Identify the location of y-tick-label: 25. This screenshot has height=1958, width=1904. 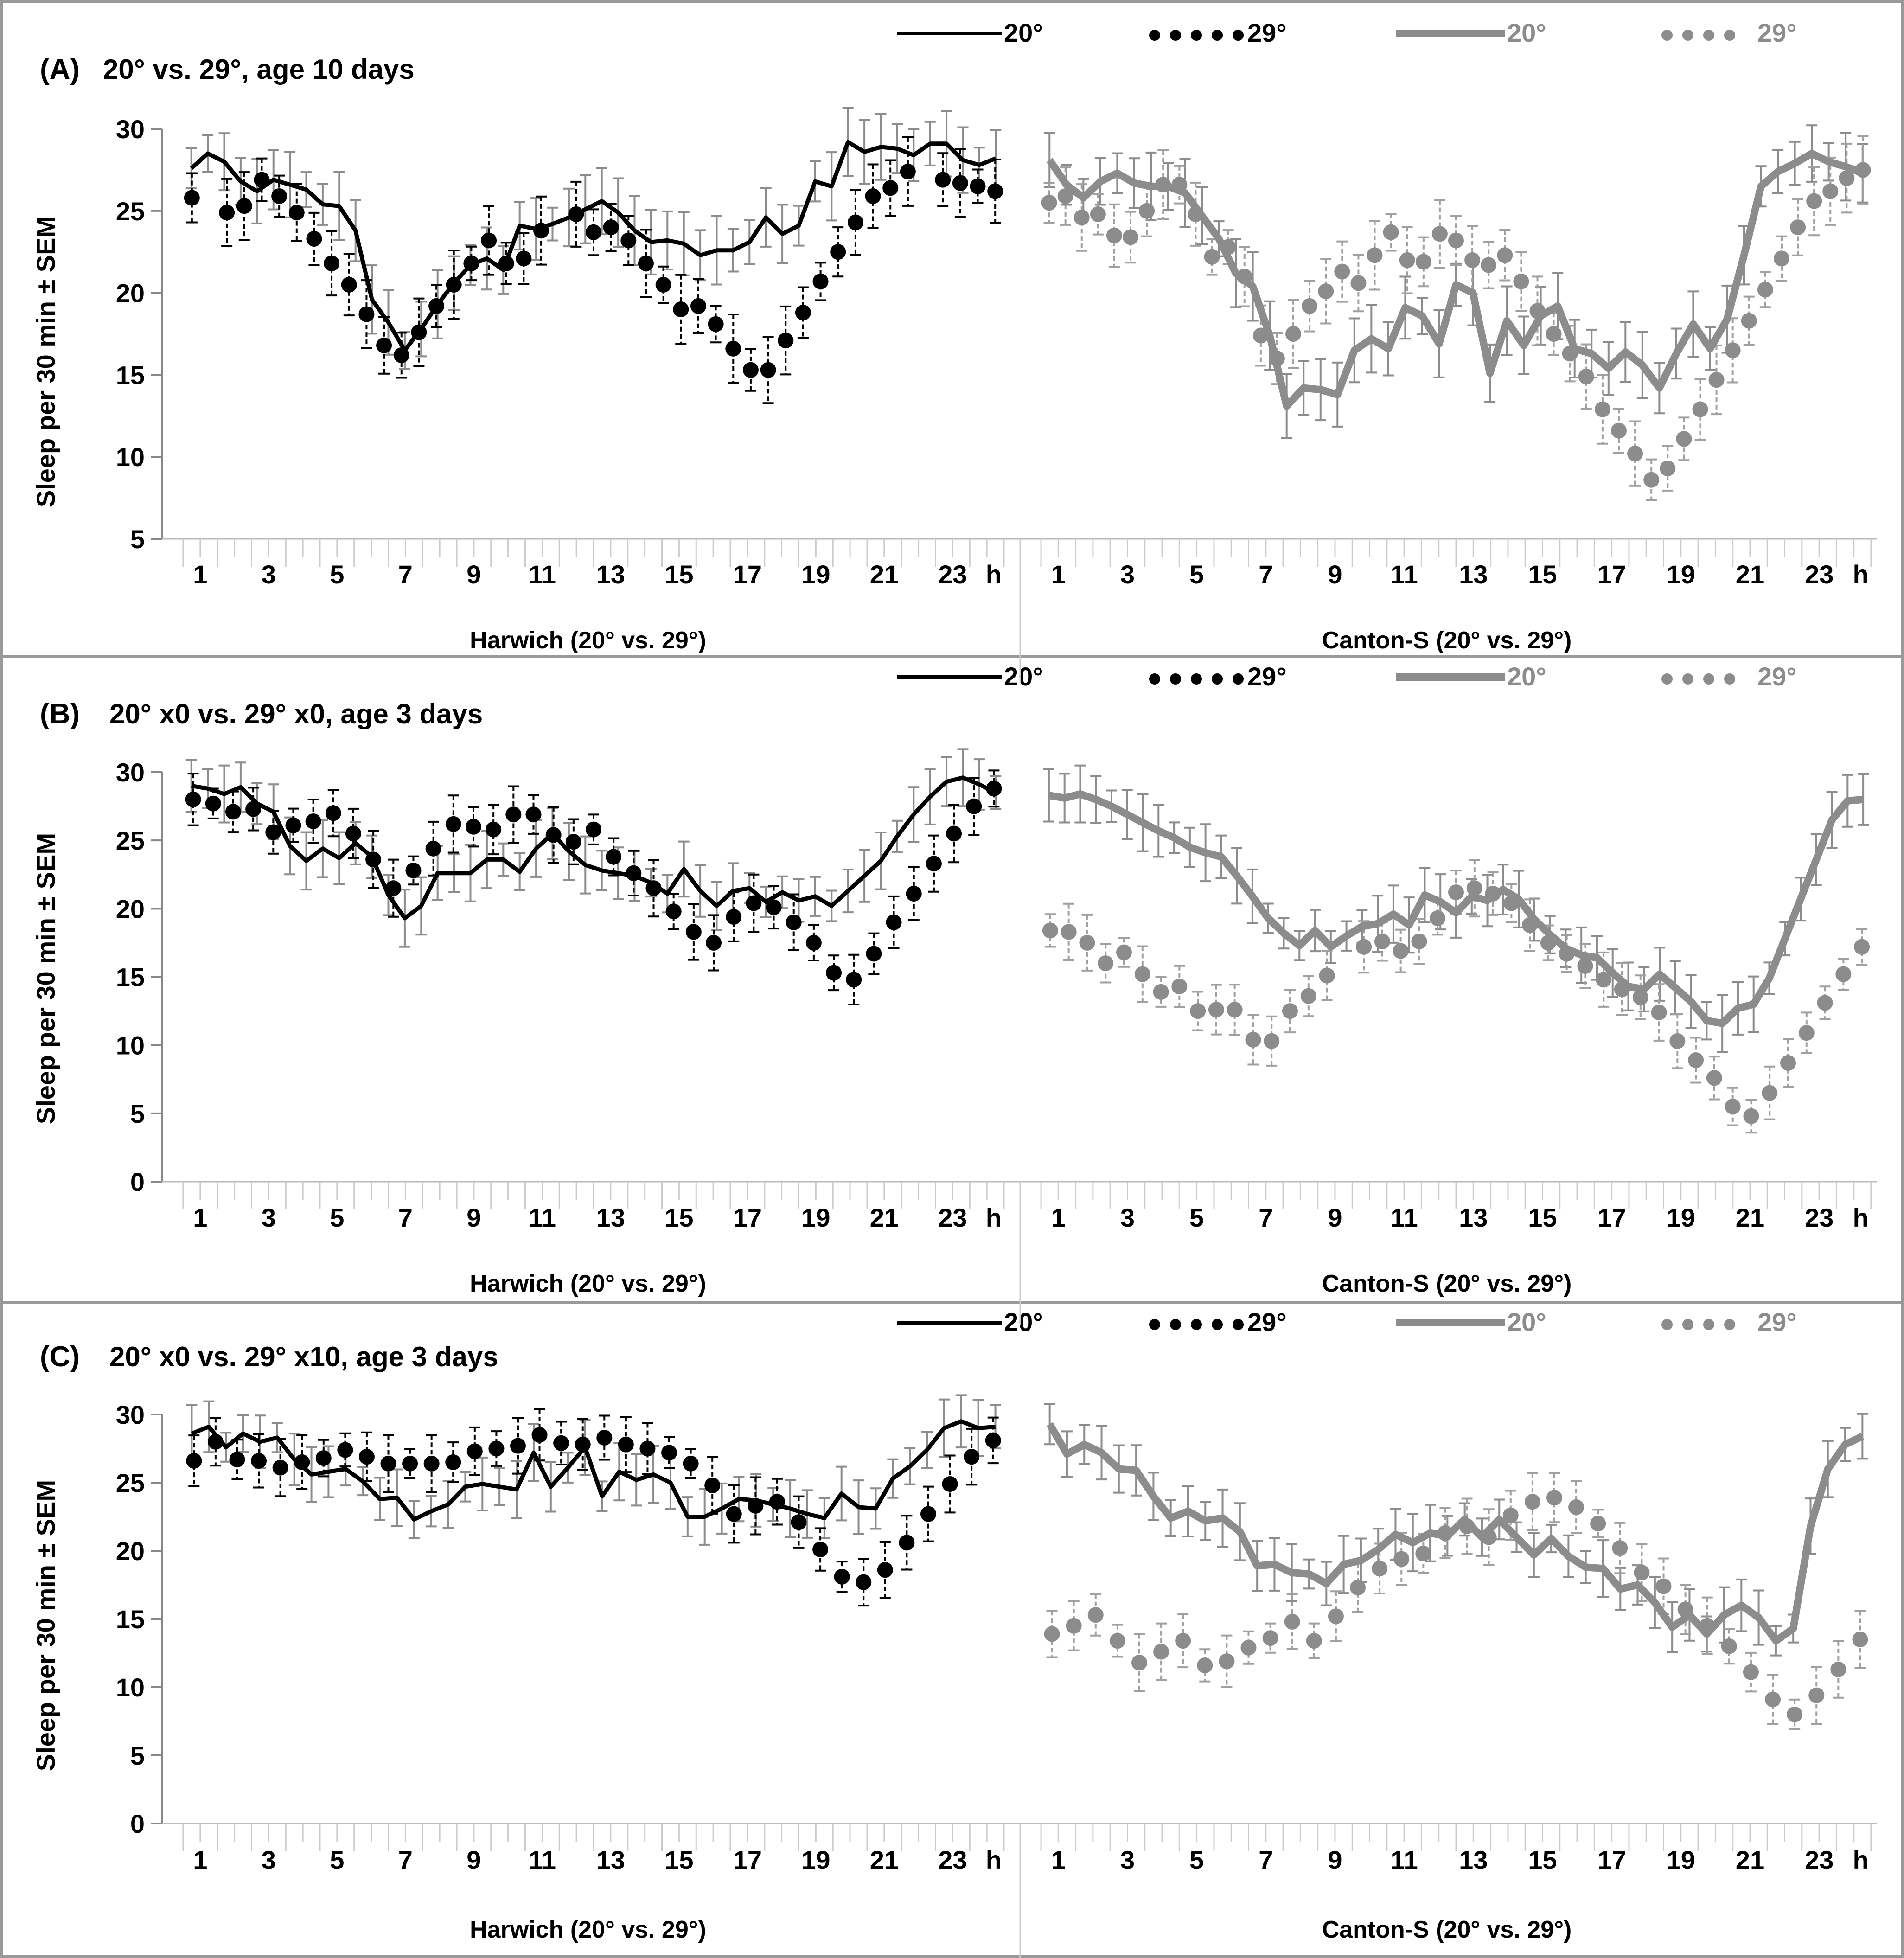
(130, 840).